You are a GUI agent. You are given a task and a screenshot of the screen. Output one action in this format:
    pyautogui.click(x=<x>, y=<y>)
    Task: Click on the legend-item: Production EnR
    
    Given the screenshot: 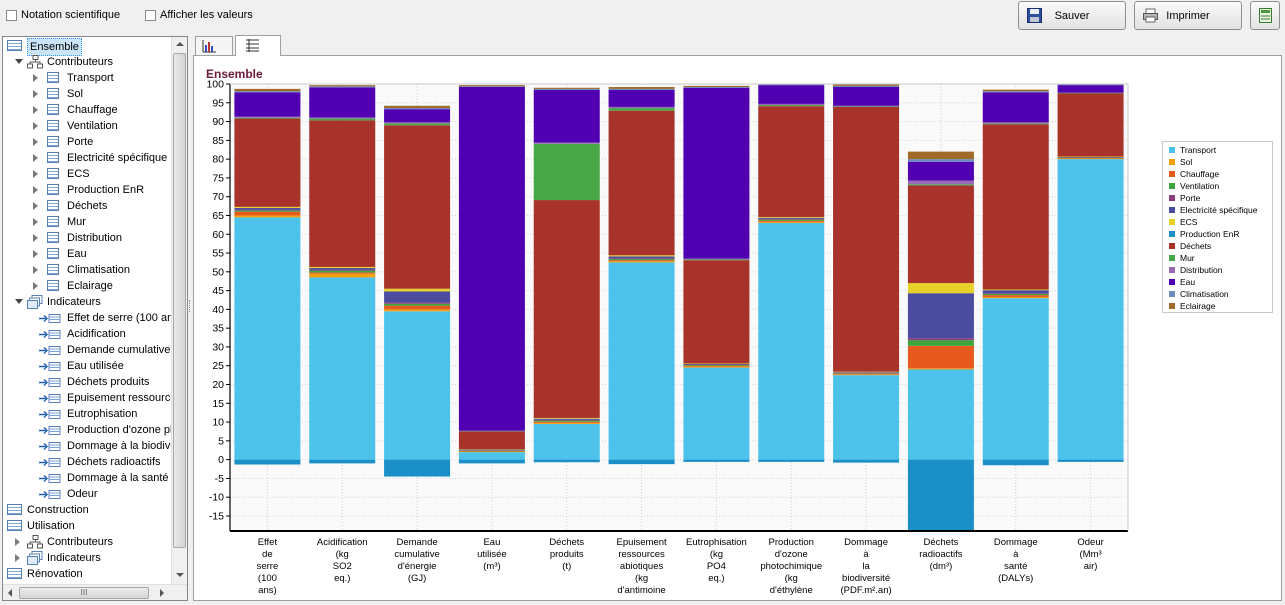 What is the action you would take?
    pyautogui.click(x=1204, y=234)
    